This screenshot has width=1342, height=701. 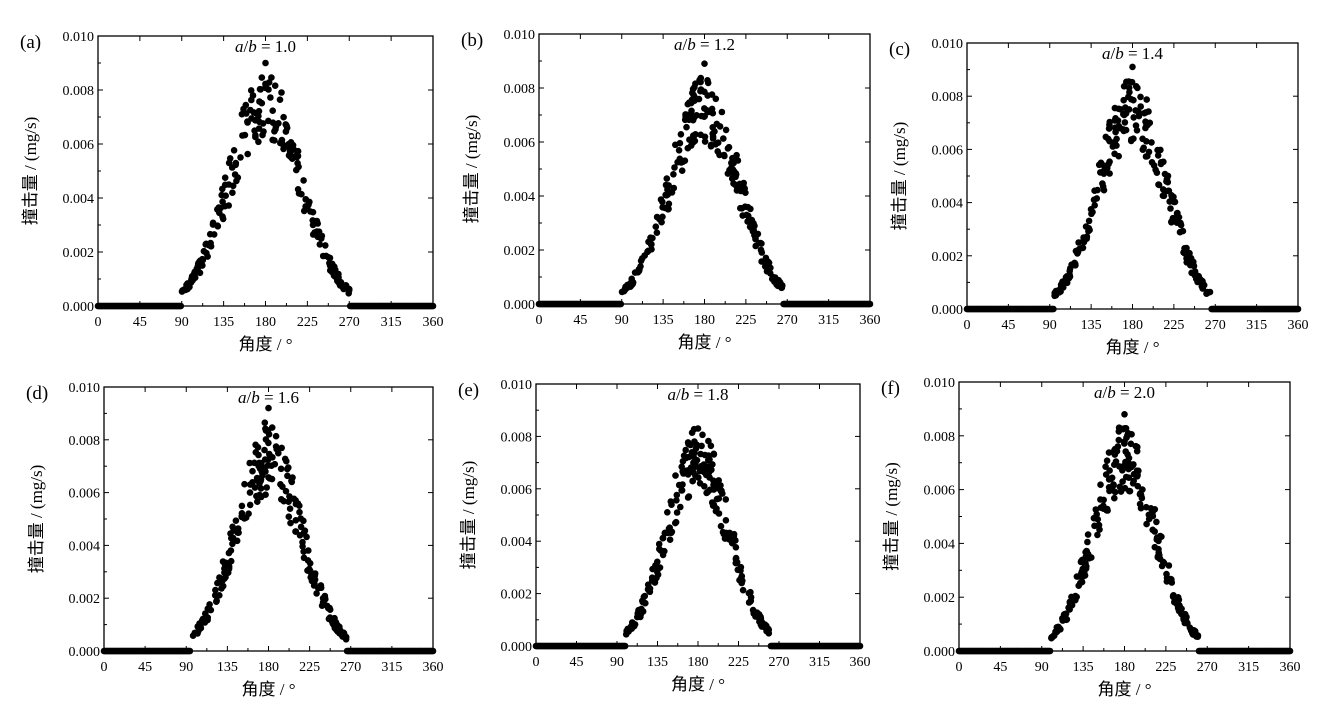 What do you see at coordinates (1042, 667) in the screenshot?
I see `x-tick-label: 90` at bounding box center [1042, 667].